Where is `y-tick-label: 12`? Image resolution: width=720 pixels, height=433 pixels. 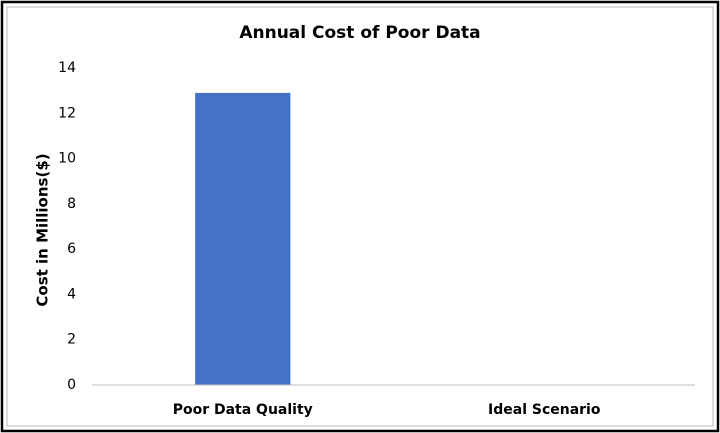 y-tick-label: 12 is located at coordinates (67, 113).